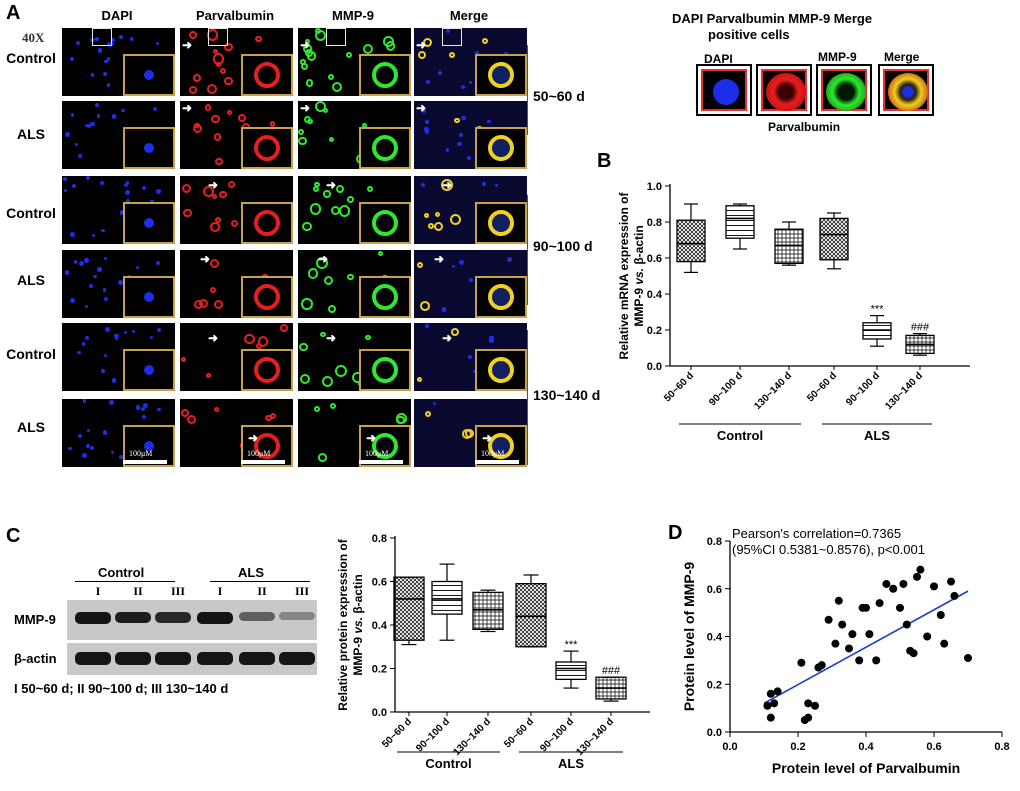 This screenshot has height=791, width=1020. Describe the element at coordinates (904, 391) in the screenshot. I see `x-tick-label: 130~140 d` at that location.